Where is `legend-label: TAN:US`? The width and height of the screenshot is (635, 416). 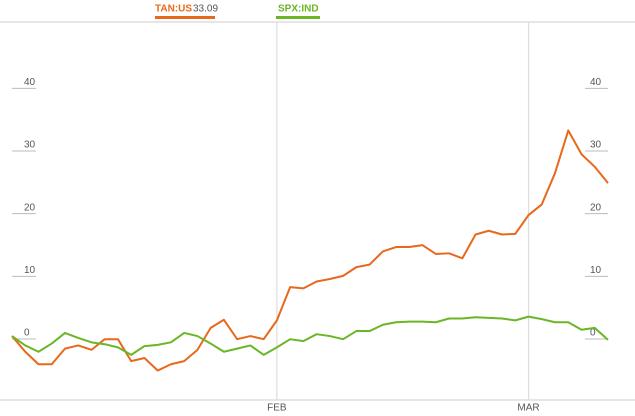
legend-label: TAN:US is located at coordinates (173, 9).